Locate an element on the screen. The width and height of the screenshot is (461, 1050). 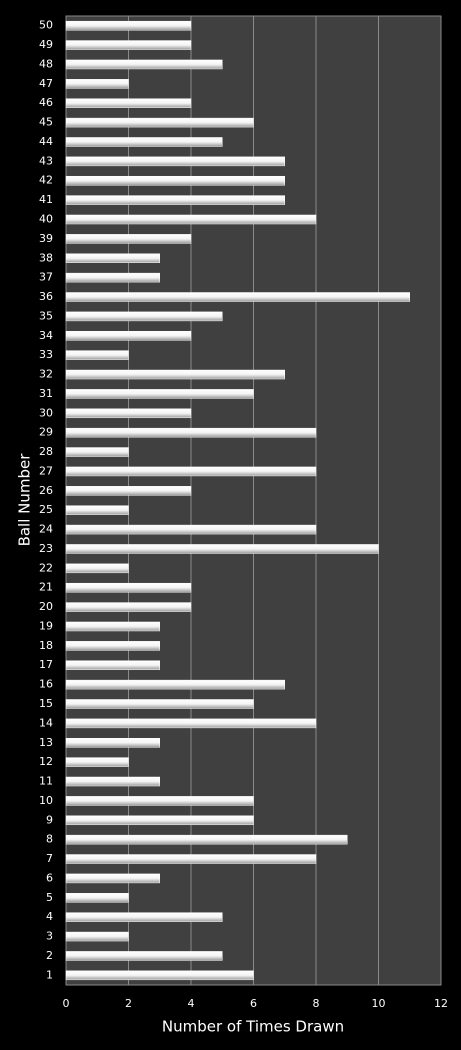
y-tick-label: 10 is located at coordinates (46, 800).